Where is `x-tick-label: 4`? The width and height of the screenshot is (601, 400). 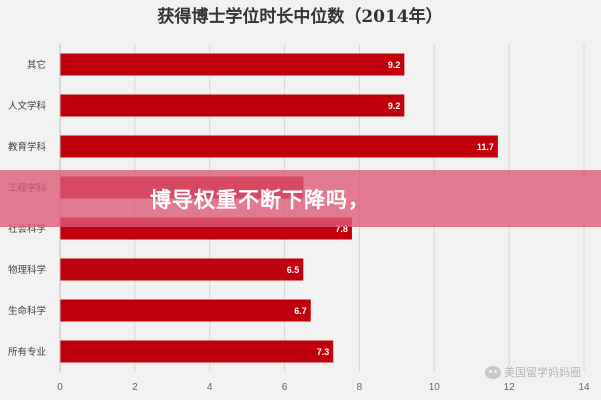 x-tick-label: 4 is located at coordinates (210, 387).